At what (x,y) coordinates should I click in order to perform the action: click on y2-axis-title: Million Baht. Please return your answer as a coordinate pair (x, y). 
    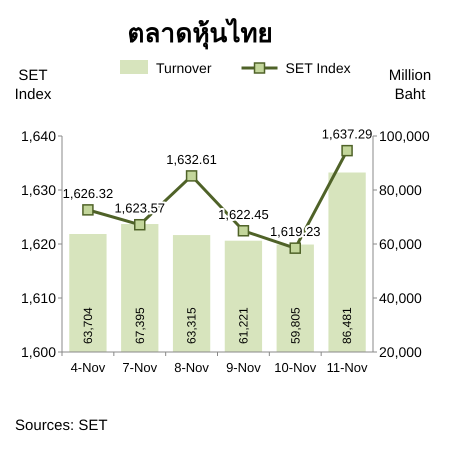
    Looking at the image, I should click on (410, 85).